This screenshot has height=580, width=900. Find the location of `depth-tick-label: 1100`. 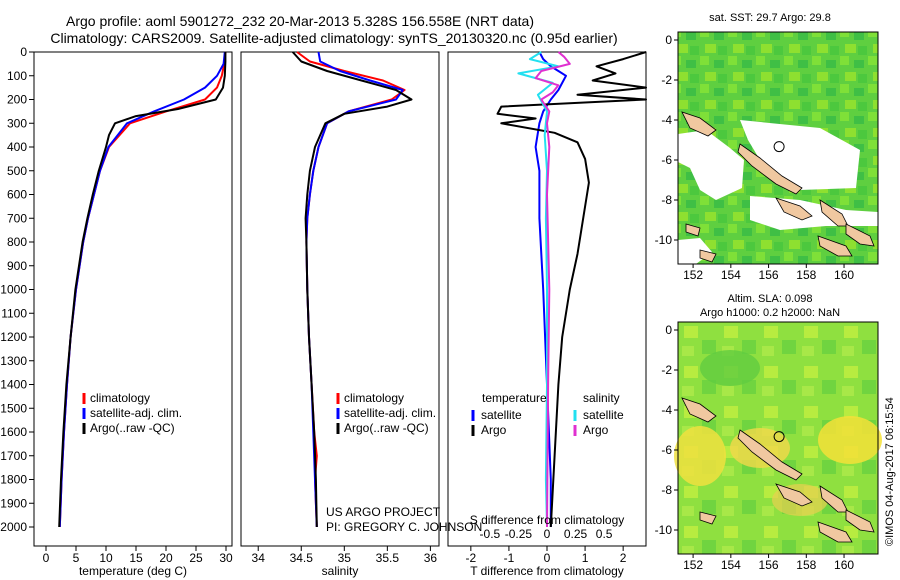

depth-tick-label: 1100 is located at coordinates (14, 313).